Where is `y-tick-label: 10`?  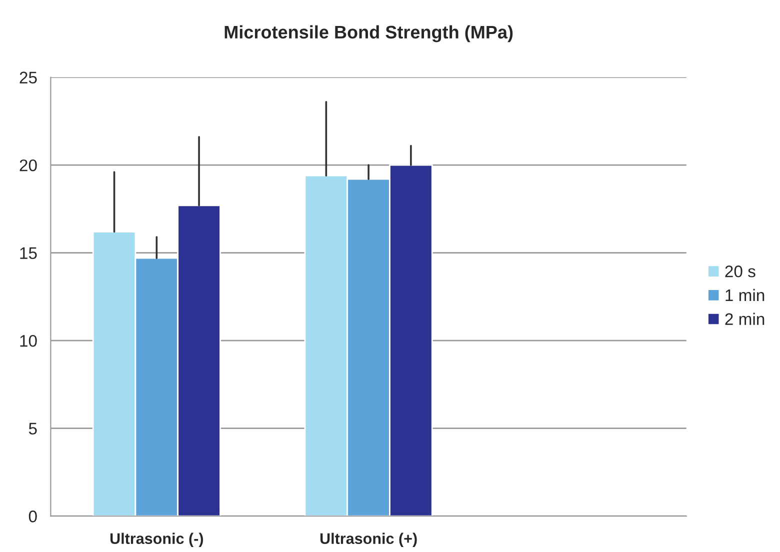 y-tick-label: 10 is located at coordinates (28, 340).